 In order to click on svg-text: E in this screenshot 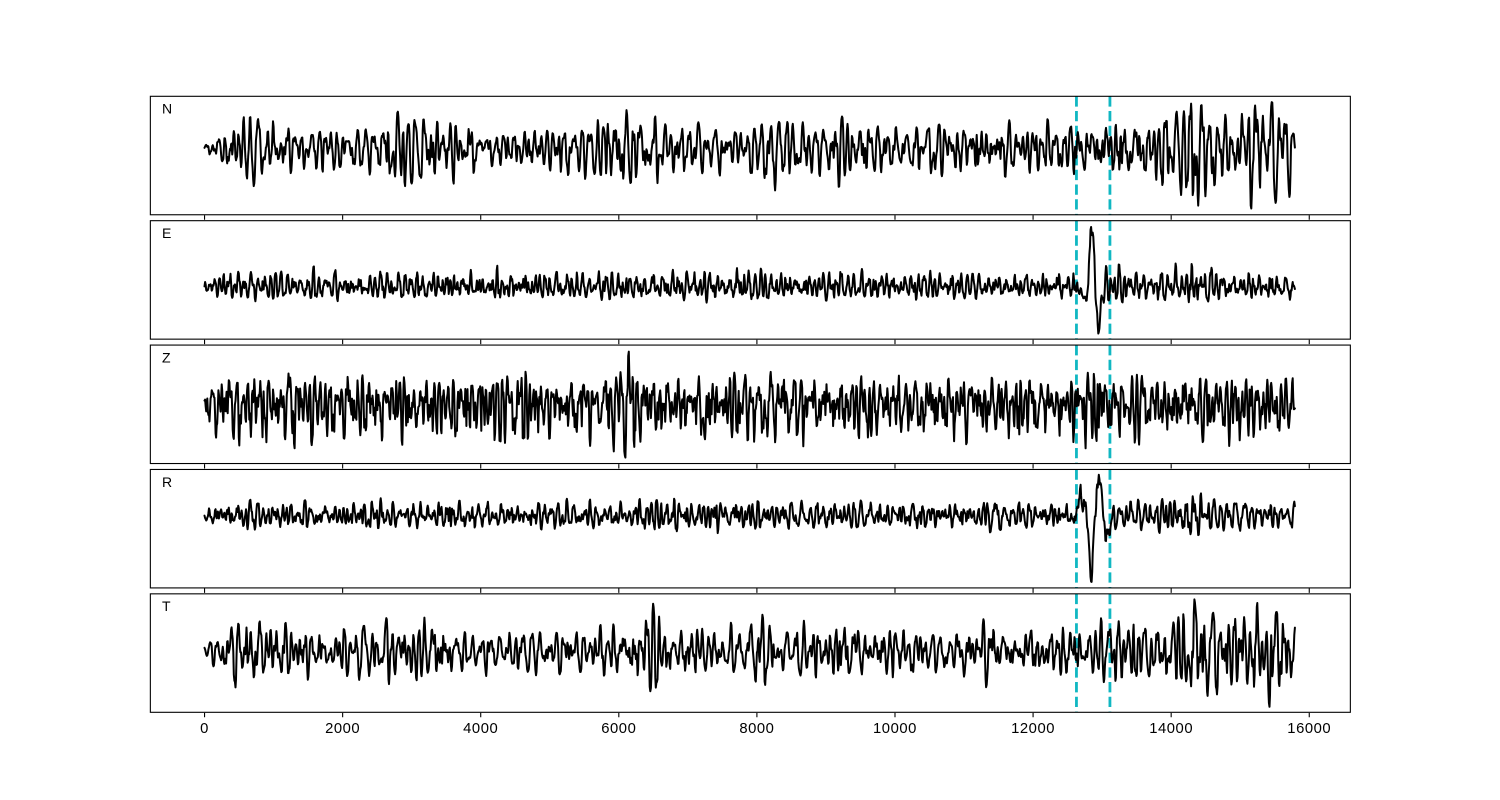, I will do `click(166, 233)`.